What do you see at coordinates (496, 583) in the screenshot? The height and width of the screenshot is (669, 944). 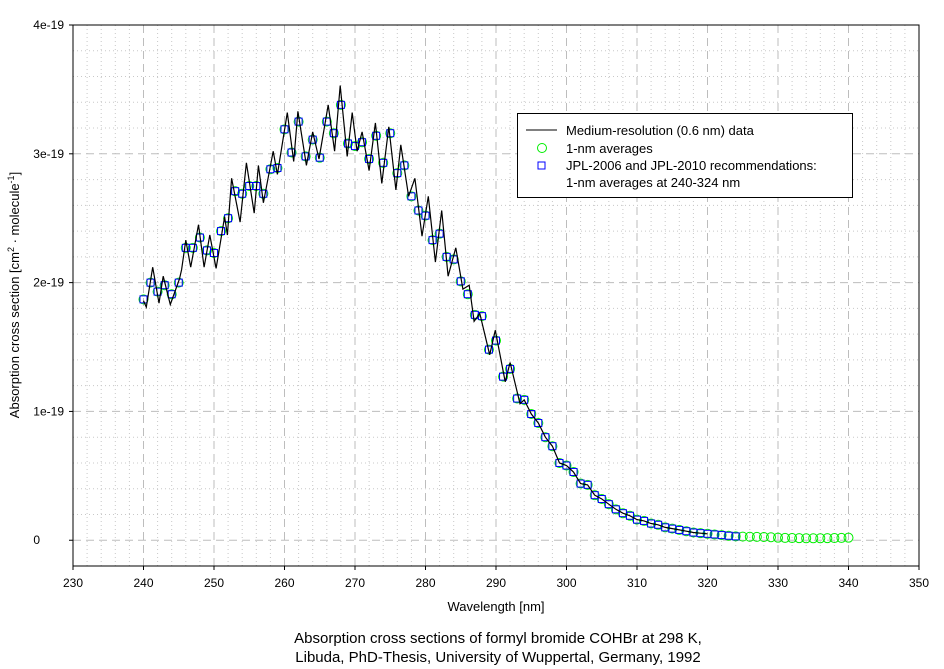 I see `x-tick-label: 290` at bounding box center [496, 583].